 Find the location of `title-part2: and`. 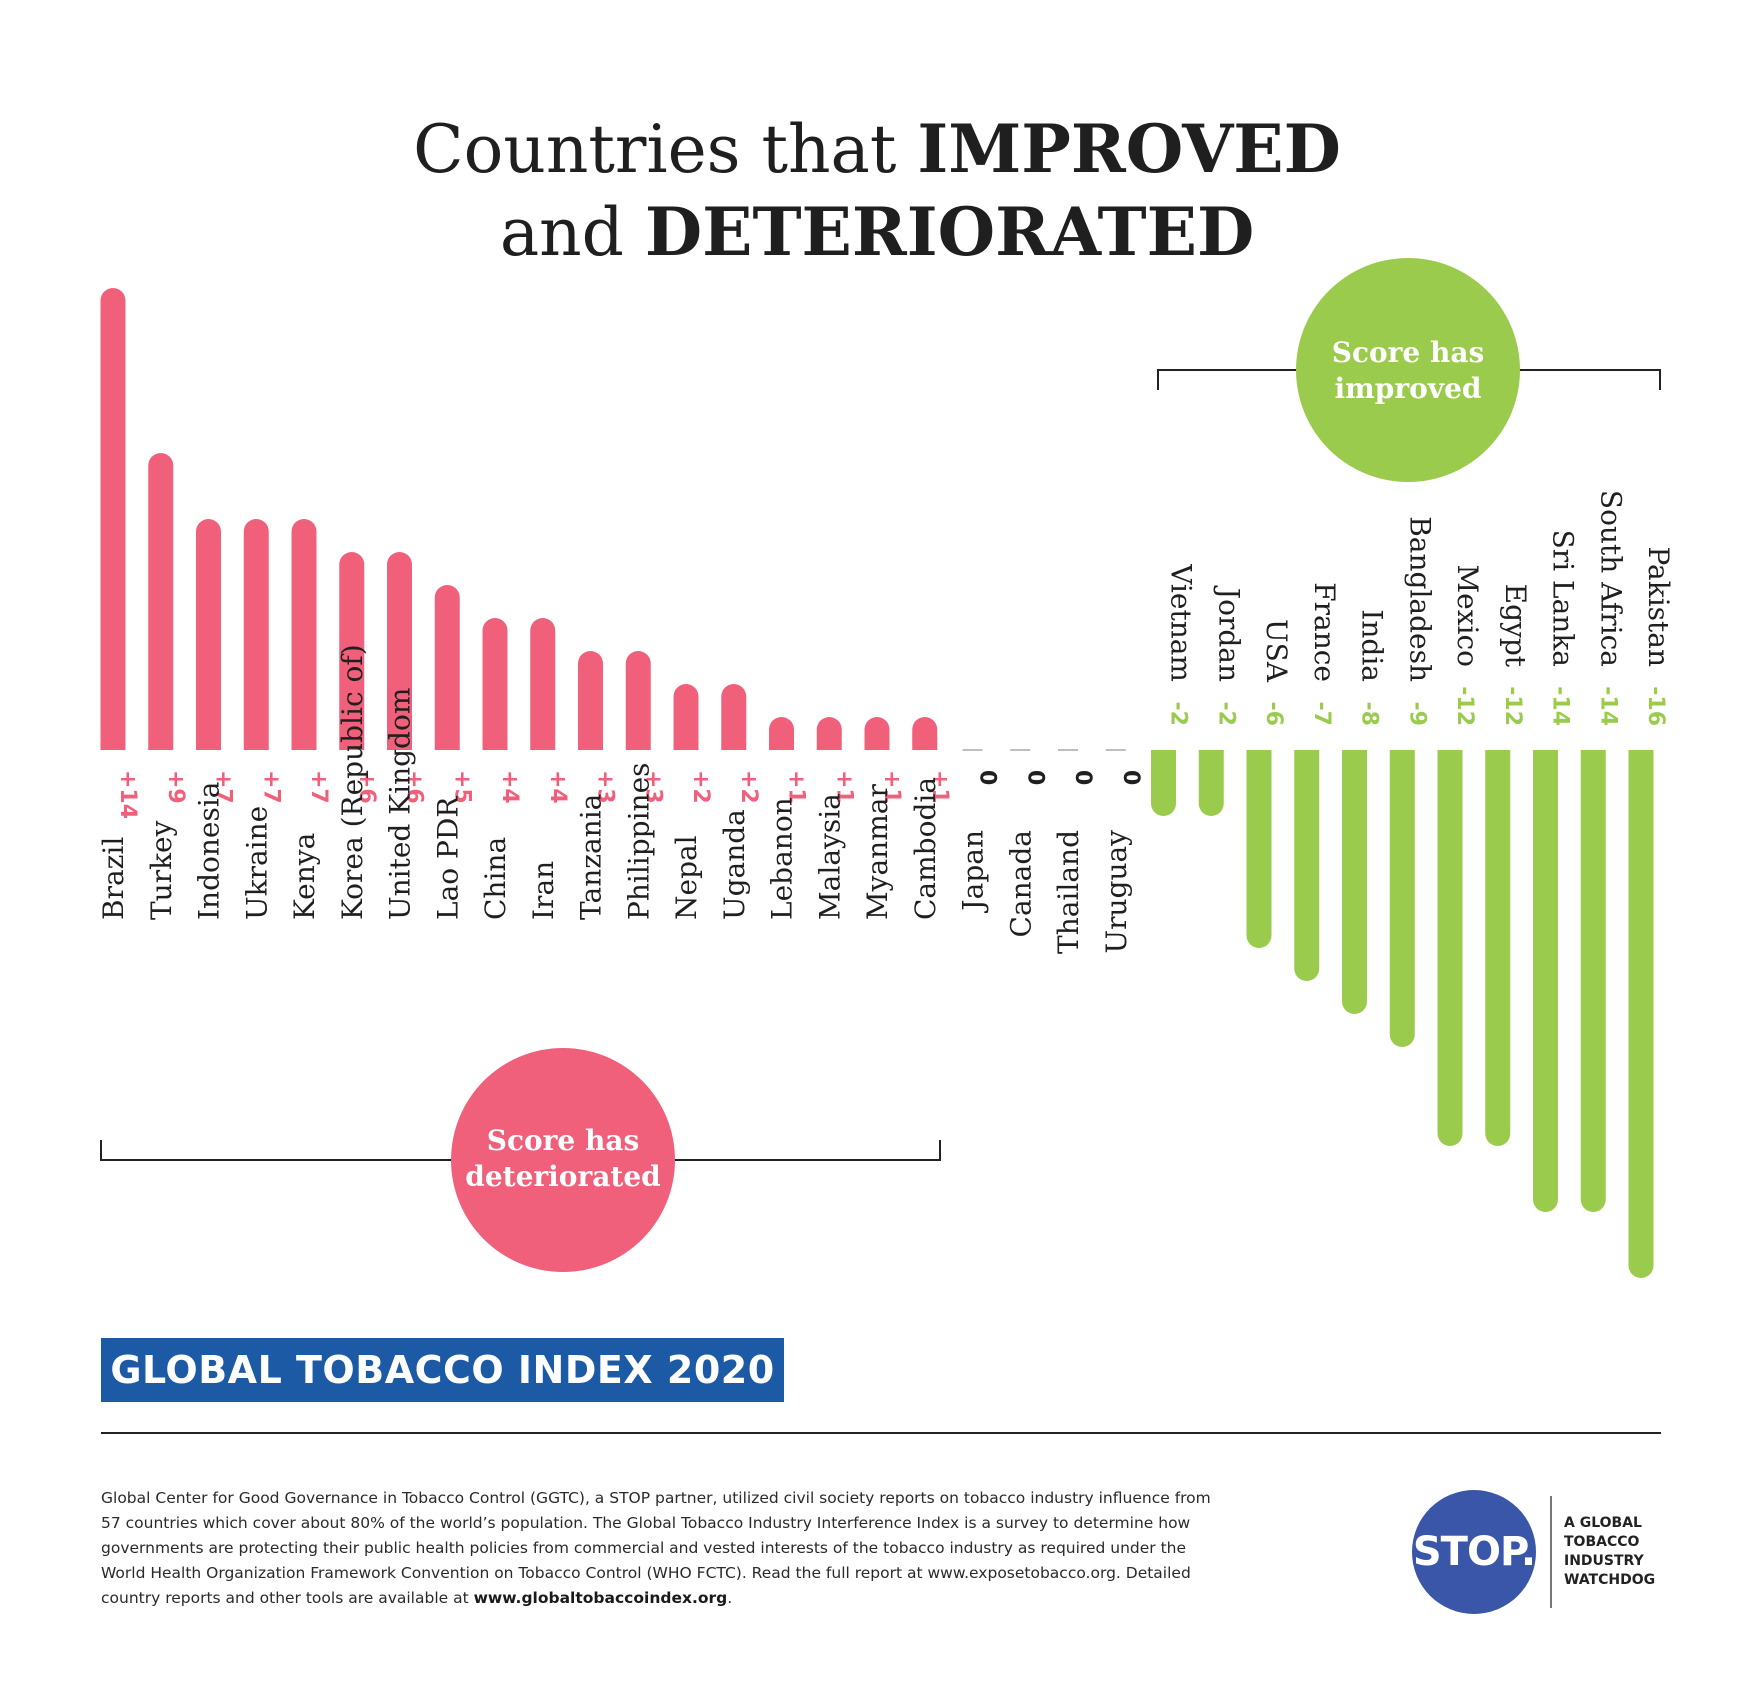

title-part2: and is located at coordinates (572, 232).